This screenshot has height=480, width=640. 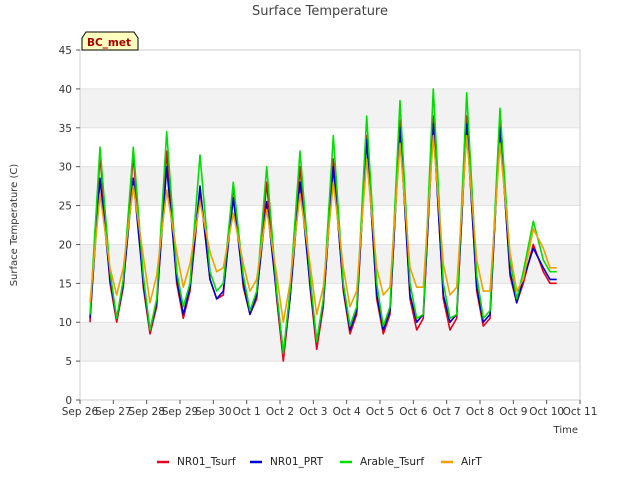 What do you see at coordinates (65, 90) in the screenshot?
I see `y-tick-label: 40` at bounding box center [65, 90].